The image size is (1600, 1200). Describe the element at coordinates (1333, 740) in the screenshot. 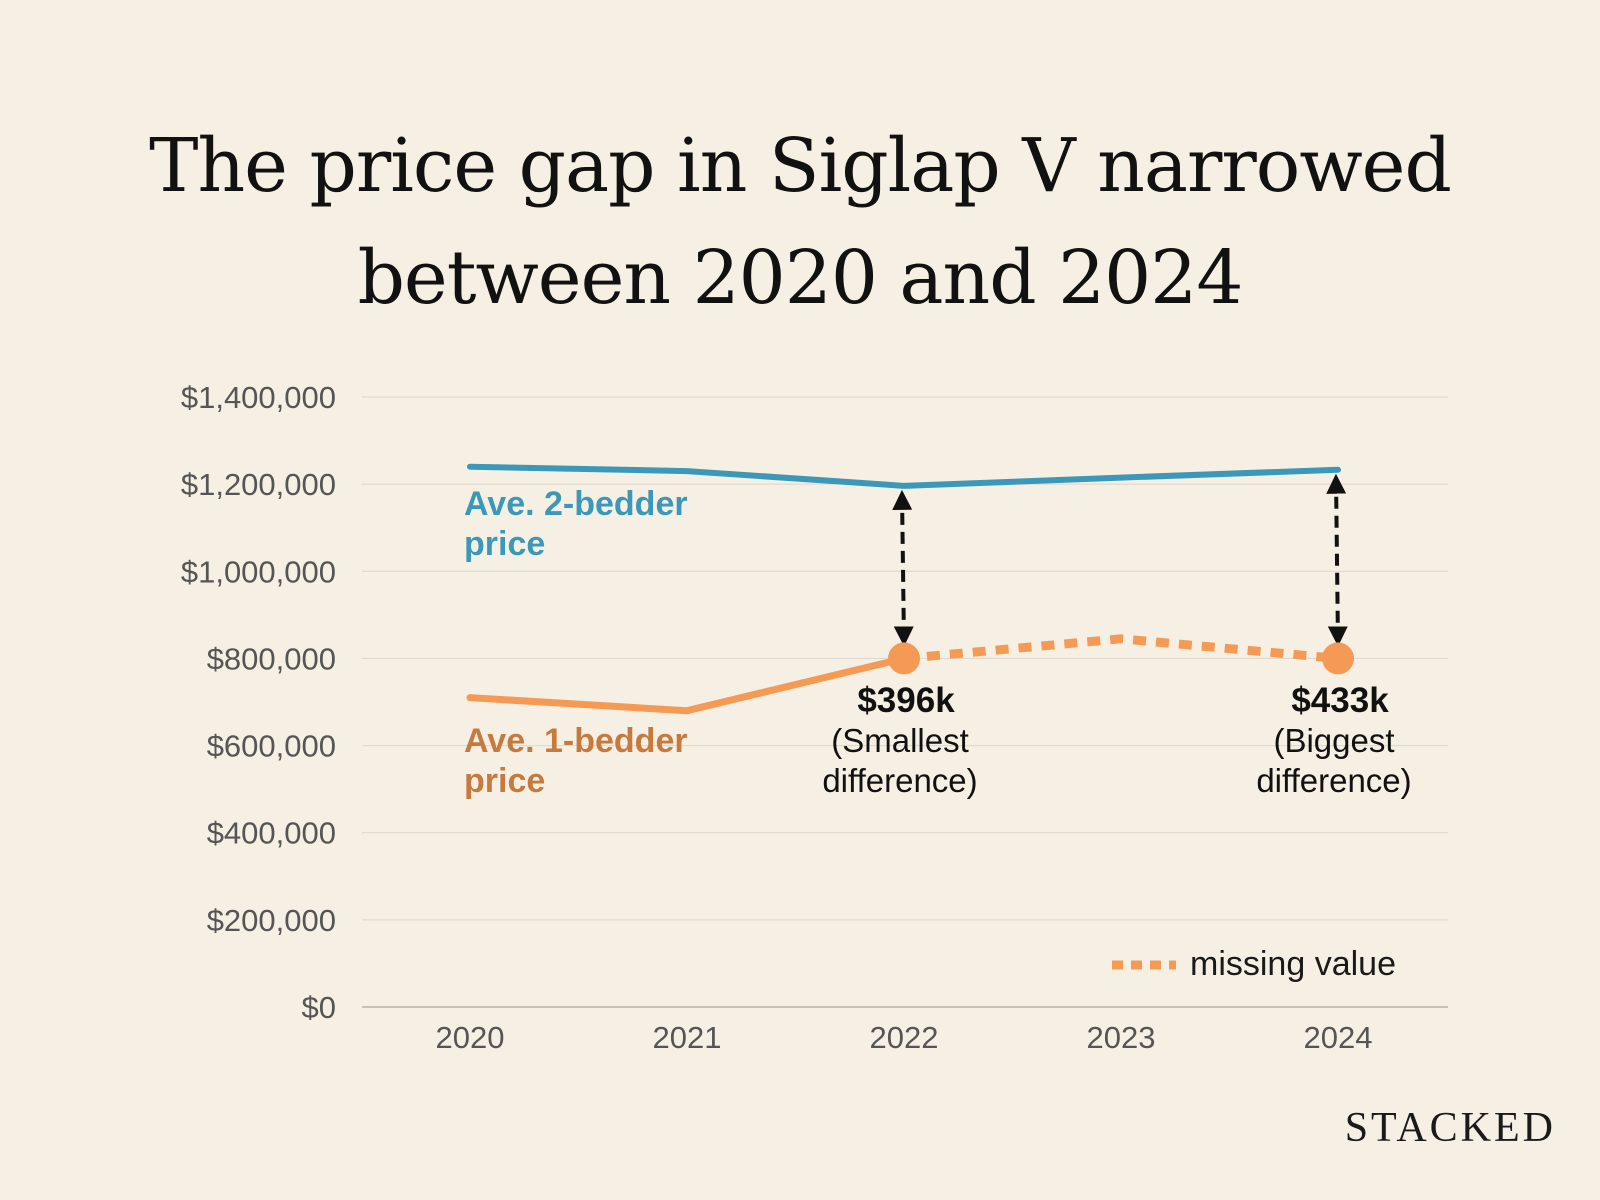

I see `gap-note-label: (Biggest` at that location.